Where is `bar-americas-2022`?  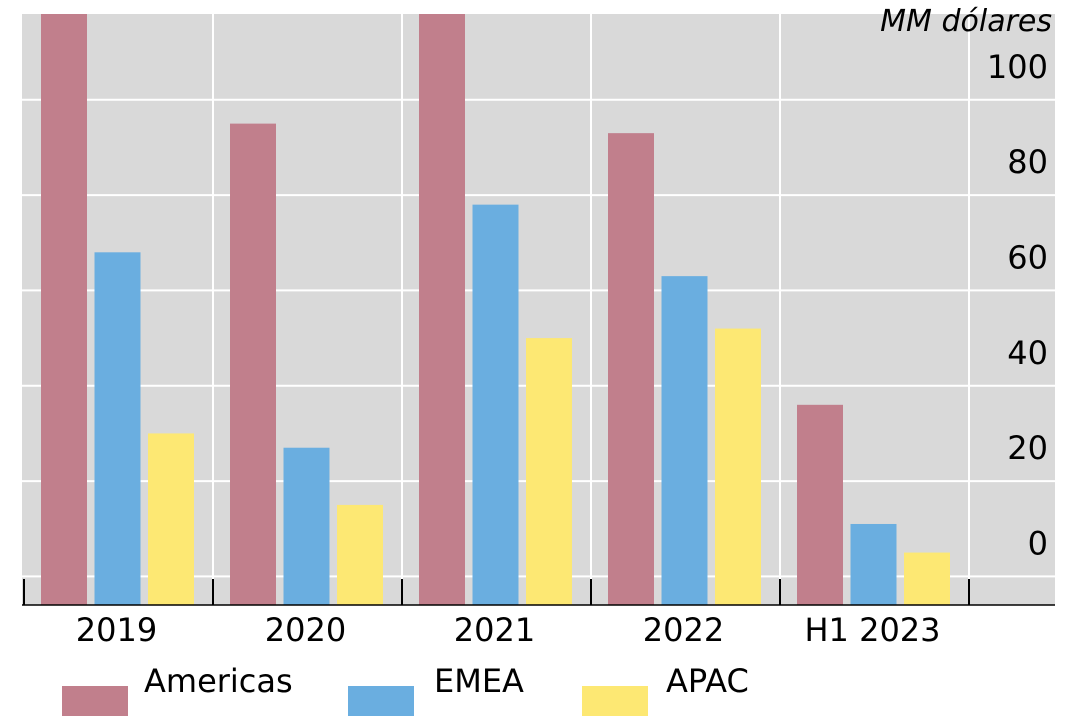
bar-americas-2022 is located at coordinates (631, 369).